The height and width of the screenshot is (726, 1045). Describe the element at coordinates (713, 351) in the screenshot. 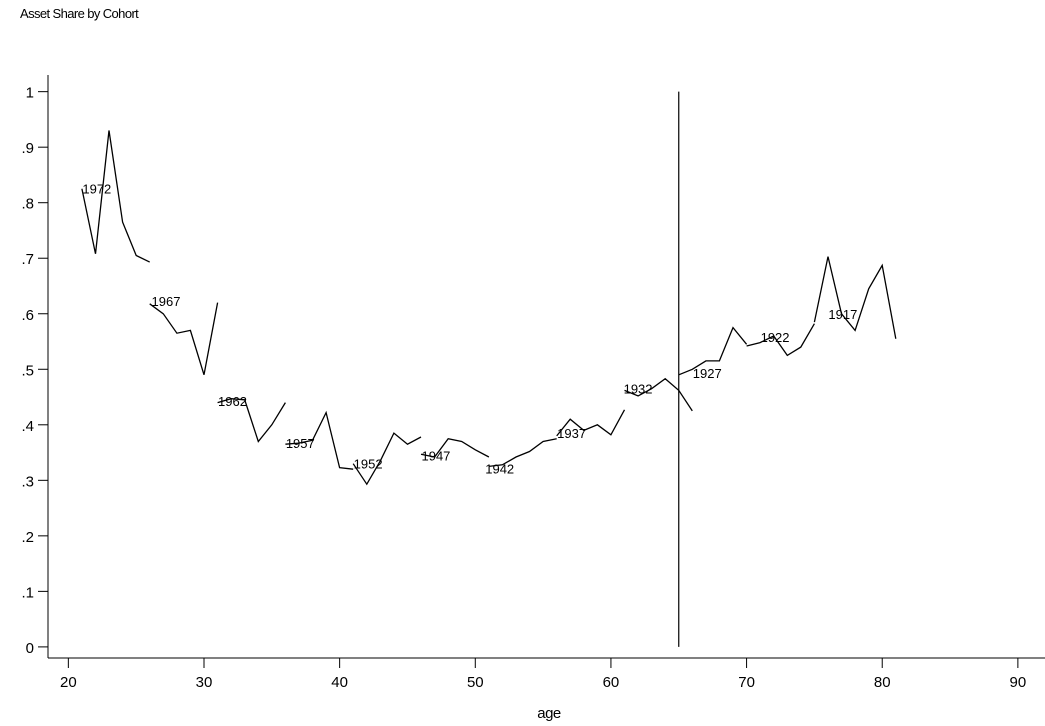

I see `series-line-1927` at that location.